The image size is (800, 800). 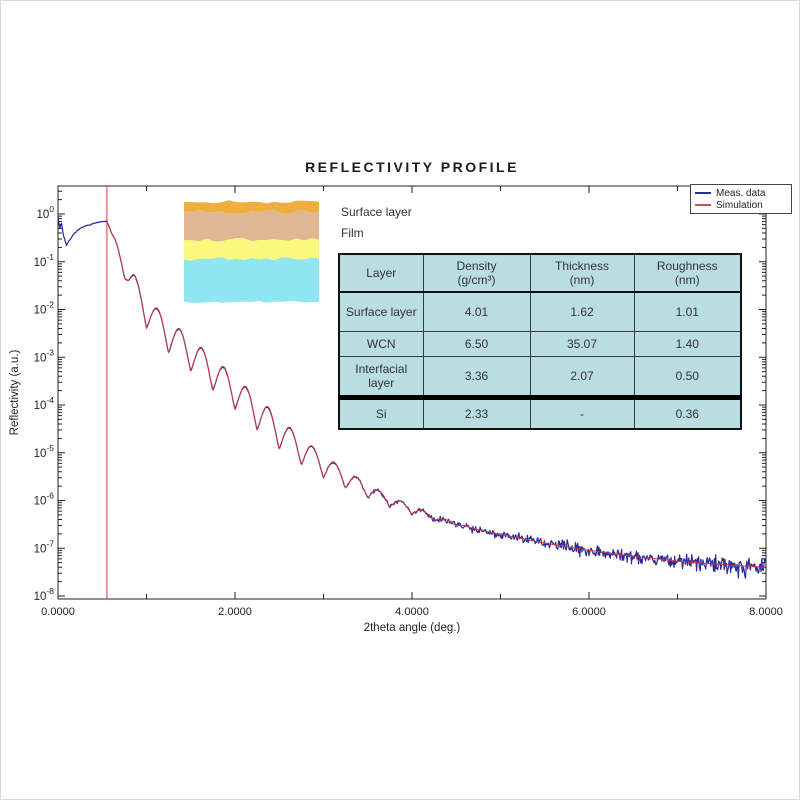 What do you see at coordinates (15, 393) in the screenshot?
I see `y-axis-label: Reflectivity (a.u.)` at bounding box center [15, 393].